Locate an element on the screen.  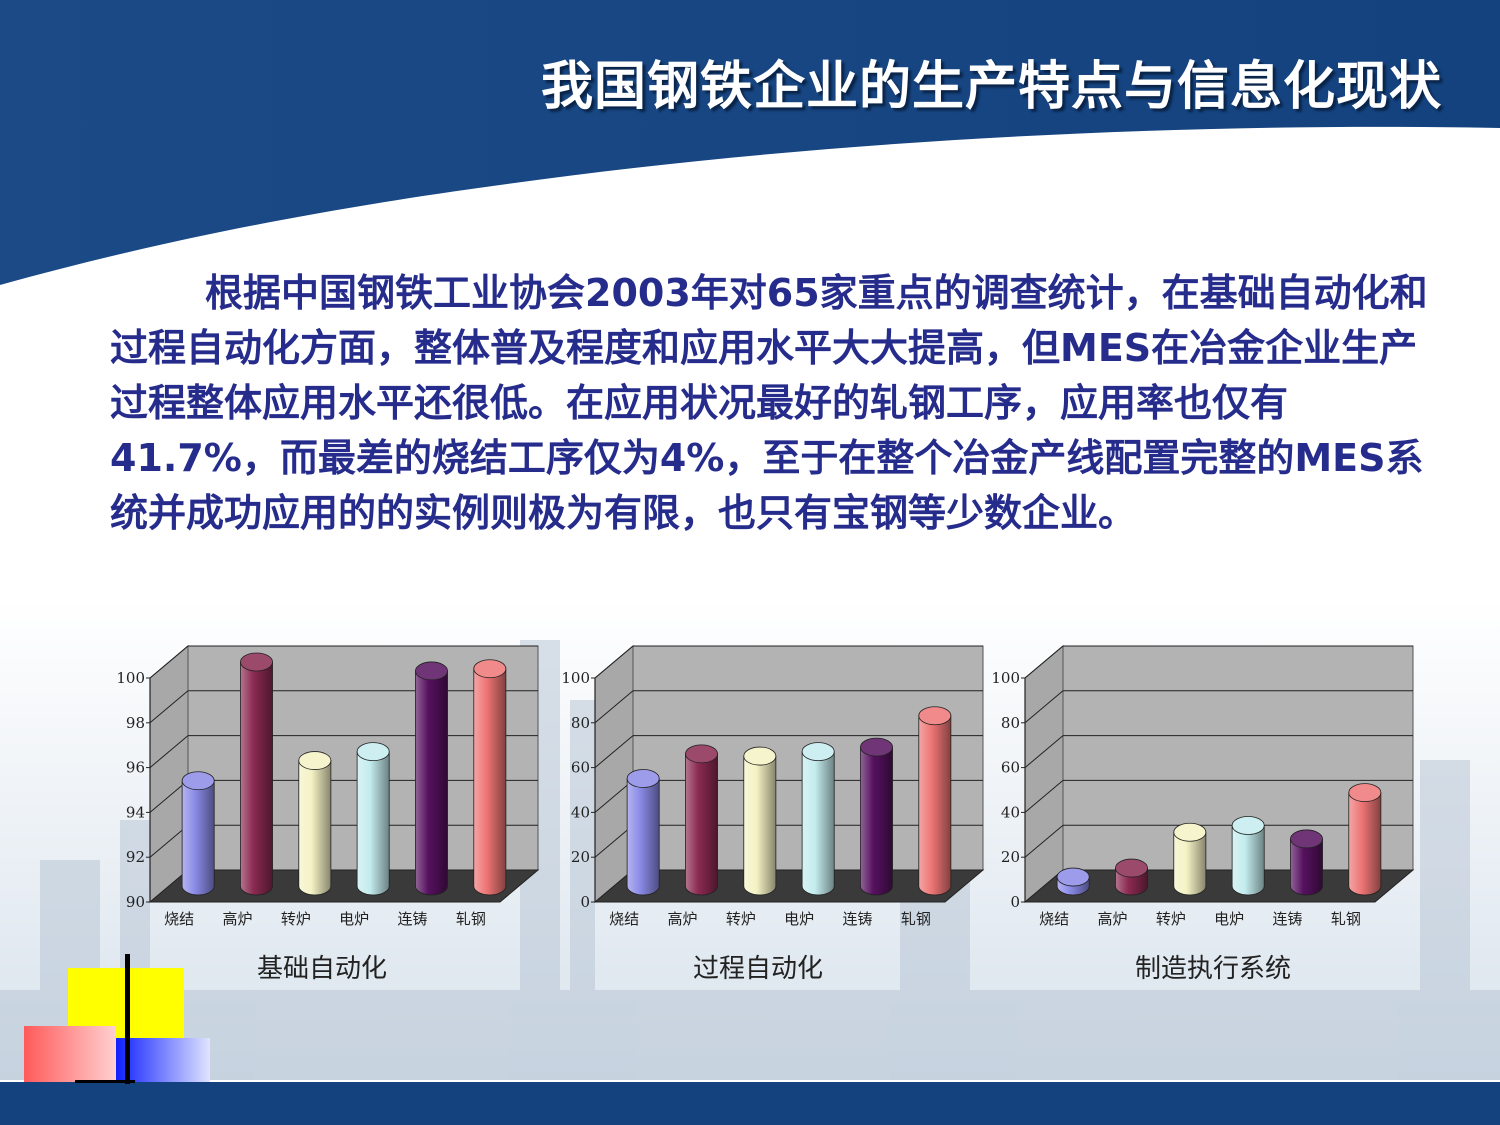
chart-caption-process-automation: 过程自动化 is located at coordinates (757, 969).